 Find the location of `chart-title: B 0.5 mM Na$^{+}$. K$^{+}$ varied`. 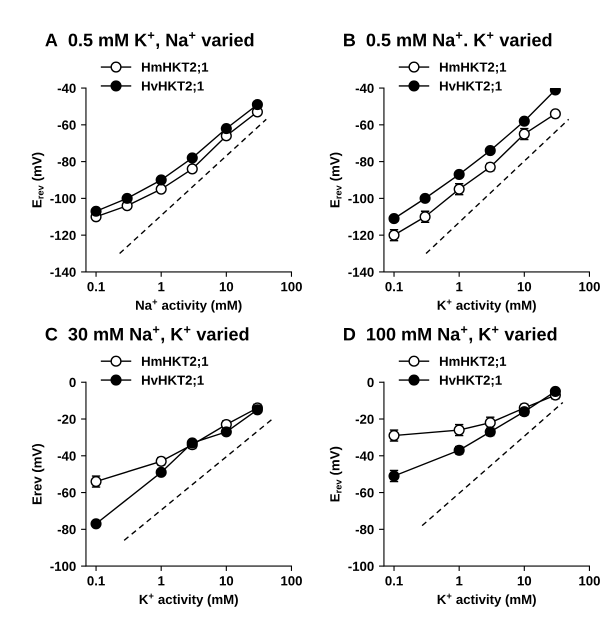

chart-title: B 0.5 mM Na$^{+}$. K$^{+}$ varied is located at coordinates (448, 39).